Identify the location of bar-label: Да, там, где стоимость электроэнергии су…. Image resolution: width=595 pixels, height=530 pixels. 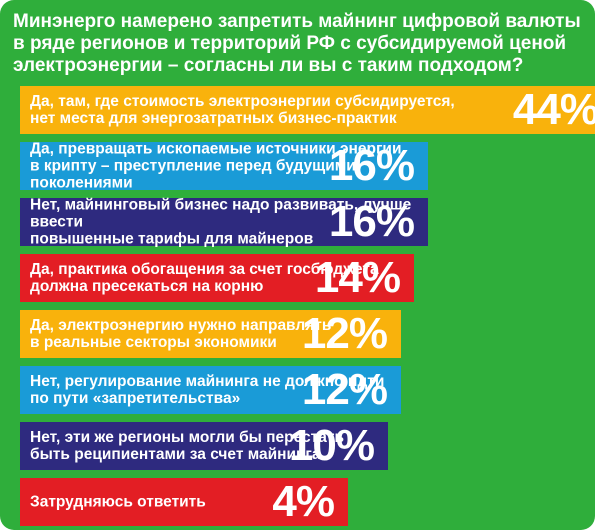
(242, 110).